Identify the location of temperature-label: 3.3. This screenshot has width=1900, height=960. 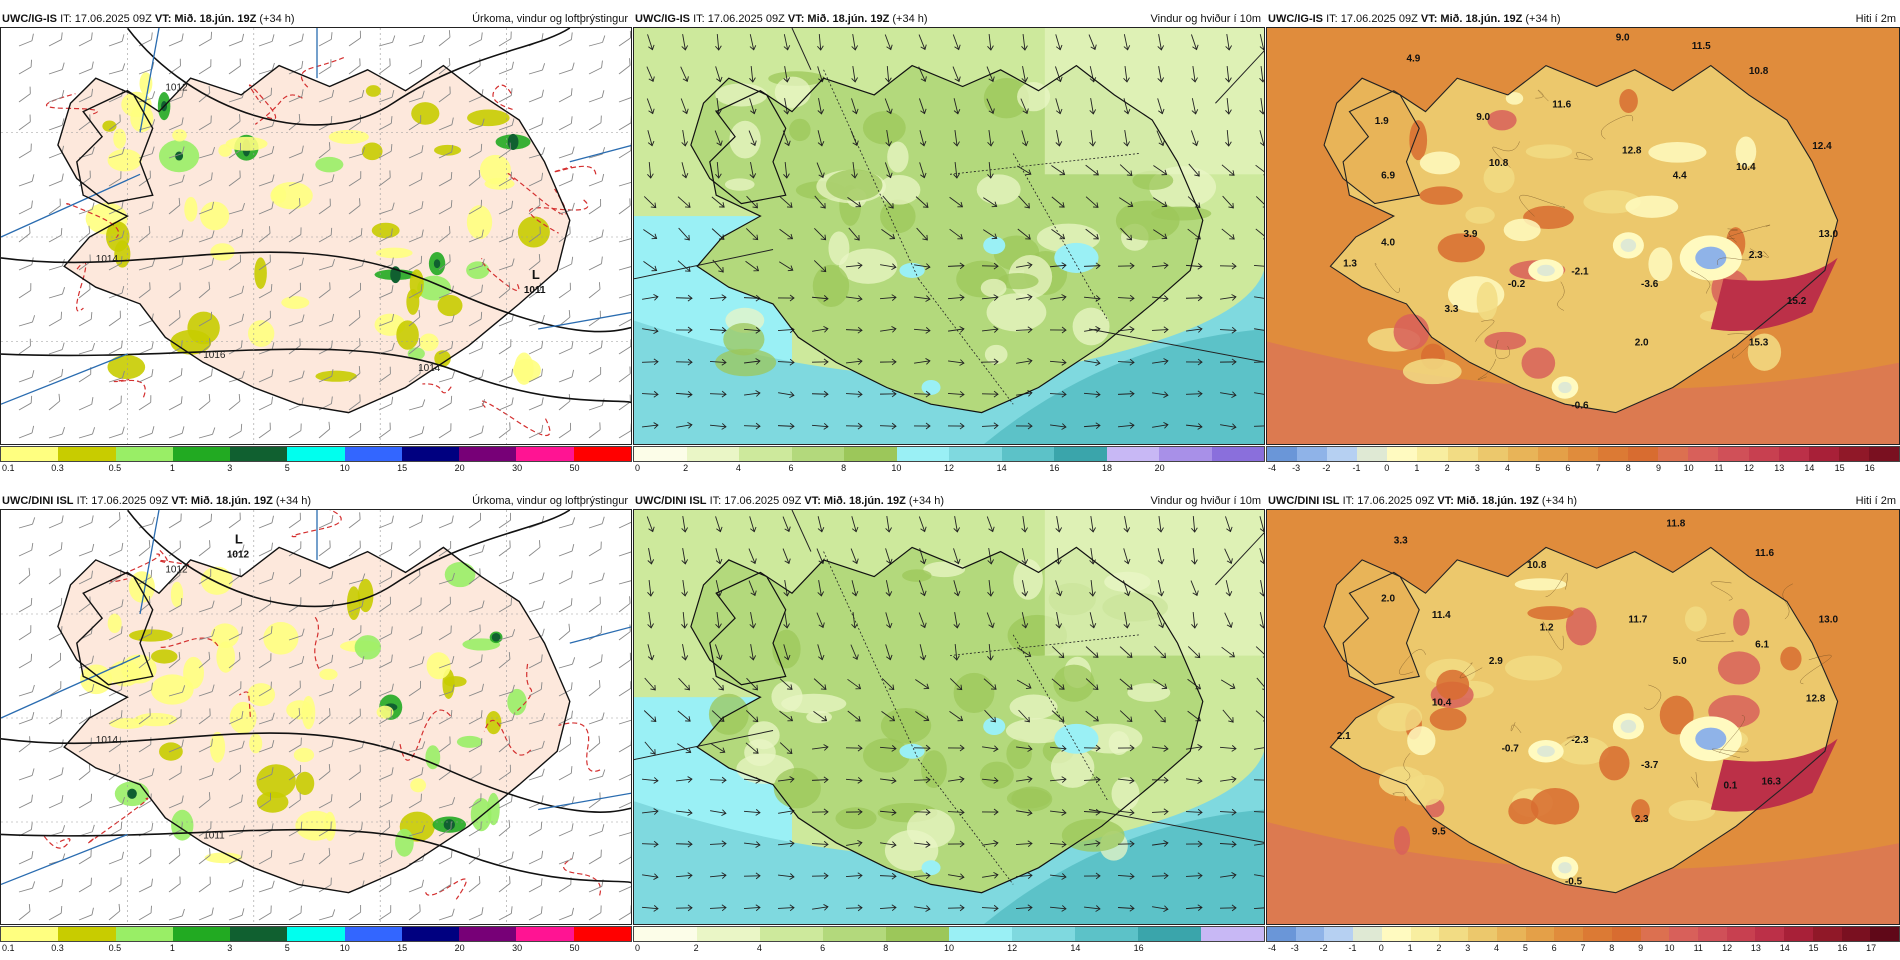
(1401, 540).